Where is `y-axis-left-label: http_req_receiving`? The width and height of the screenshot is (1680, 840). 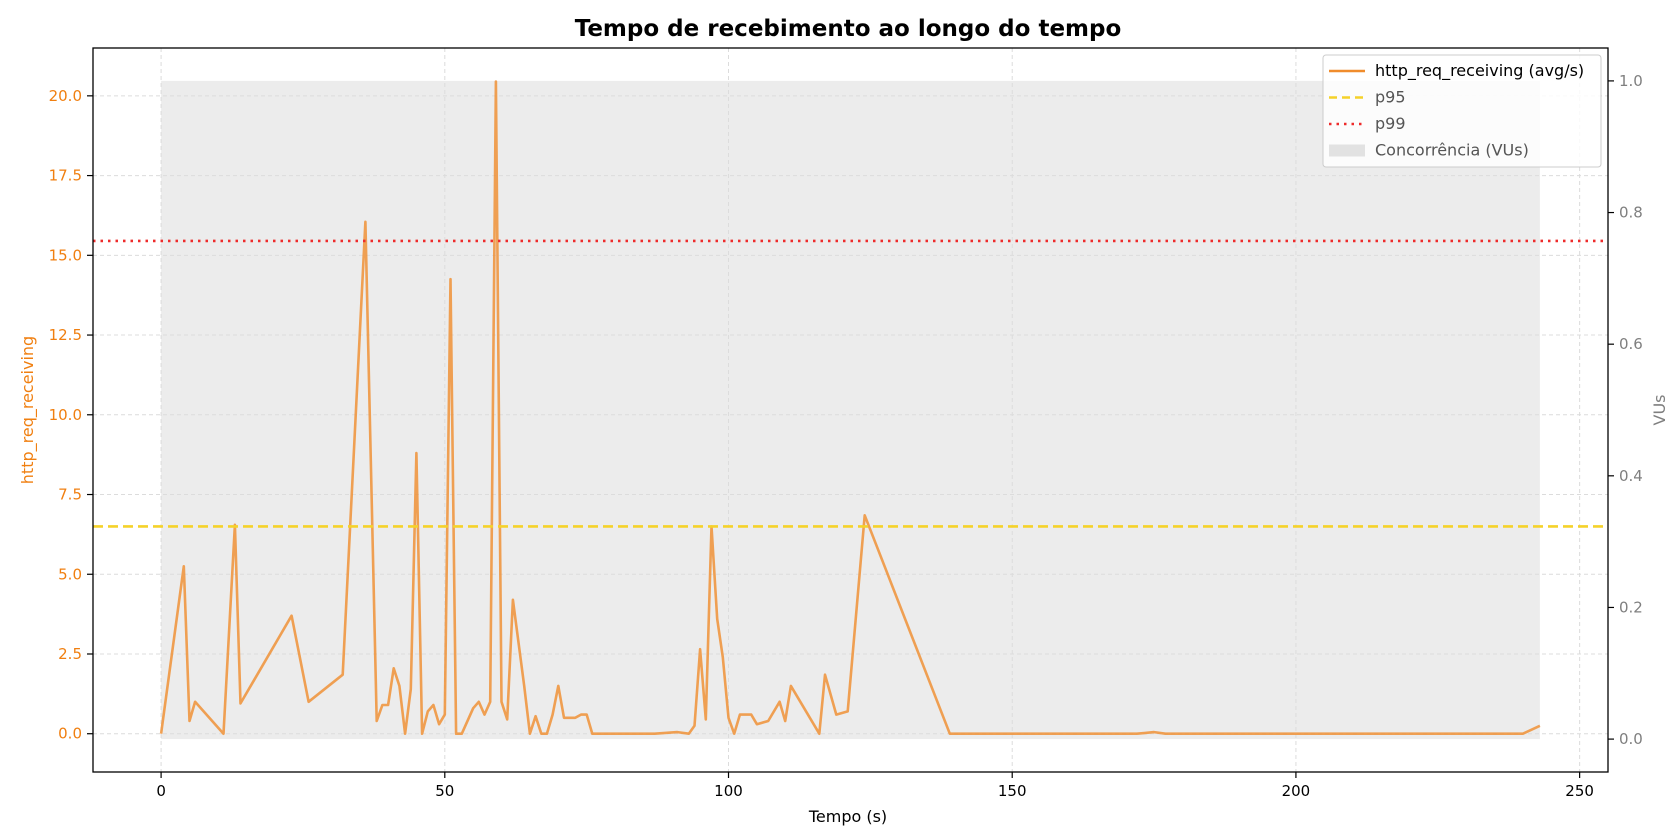 y-axis-left-label: http_req_receiving is located at coordinates (28, 410).